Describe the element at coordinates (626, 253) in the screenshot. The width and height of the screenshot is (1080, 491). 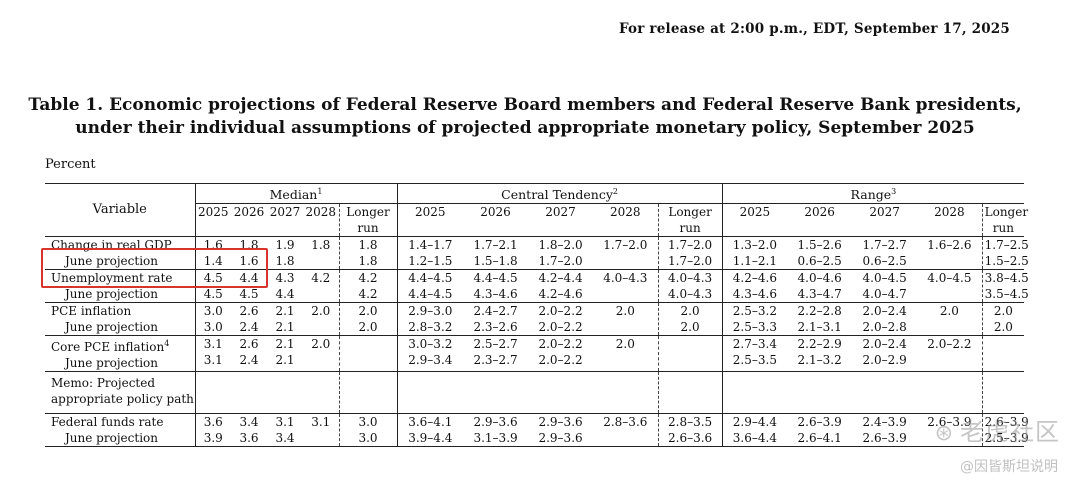
I see `value-cell: 1.7–2.0` at that location.